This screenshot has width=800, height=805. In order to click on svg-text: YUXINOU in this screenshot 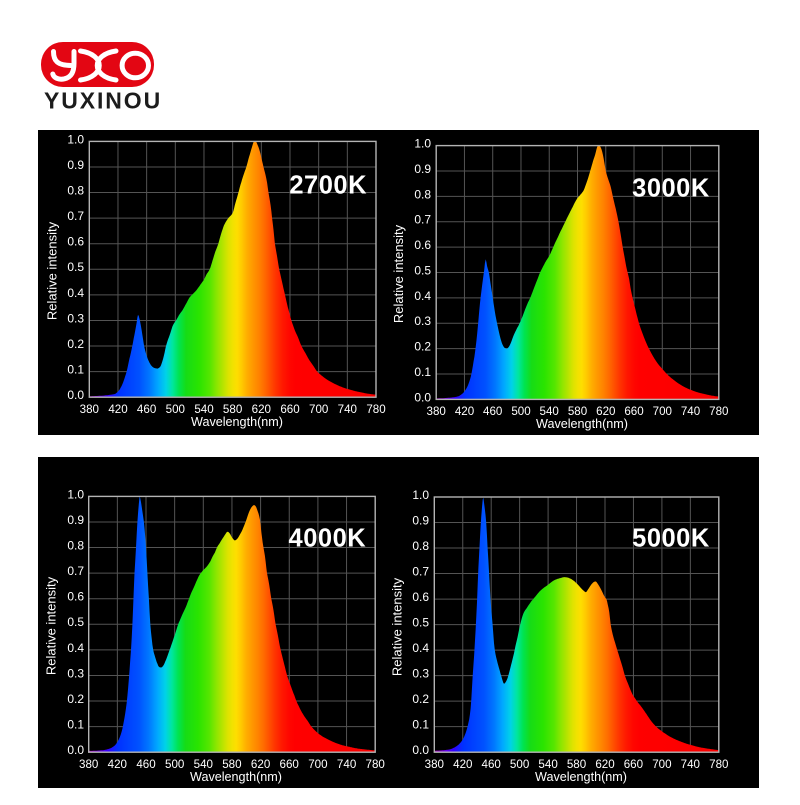, I will do `click(103, 101)`.